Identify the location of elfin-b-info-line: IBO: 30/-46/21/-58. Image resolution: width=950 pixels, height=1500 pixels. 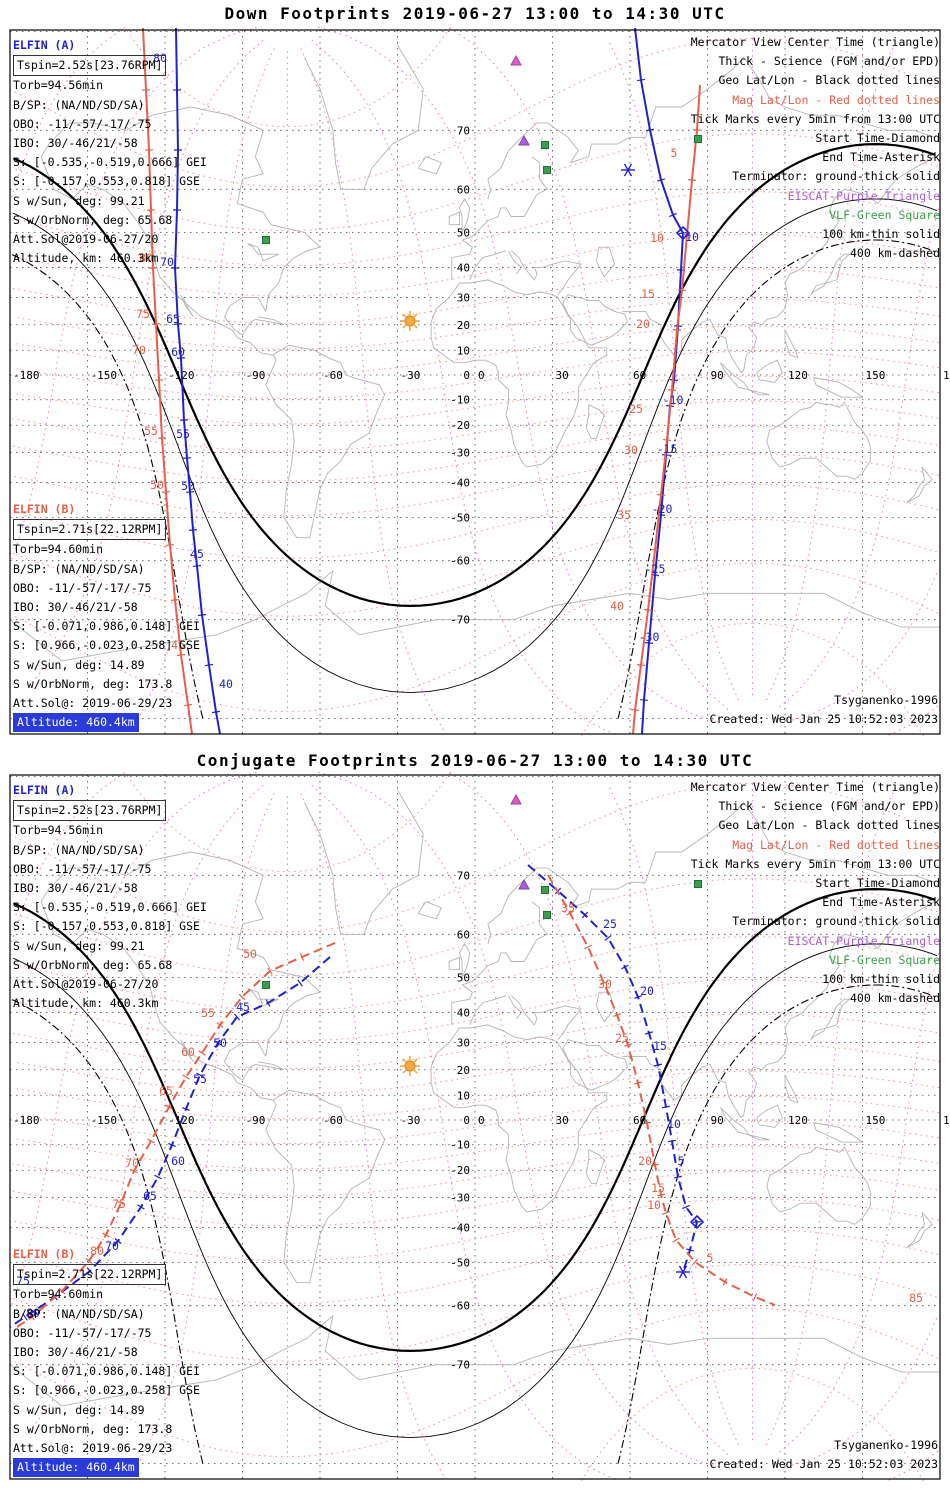
(75, 1352).